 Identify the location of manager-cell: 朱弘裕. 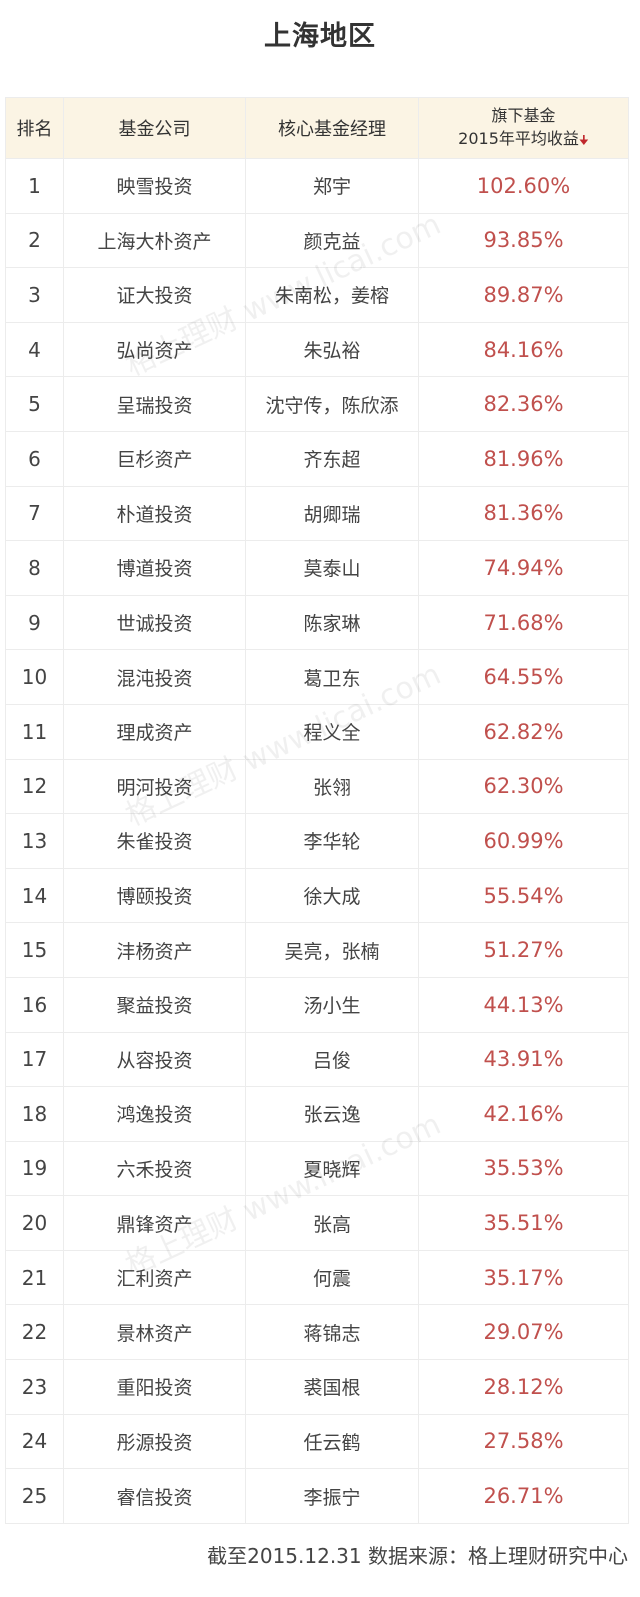
(332, 349).